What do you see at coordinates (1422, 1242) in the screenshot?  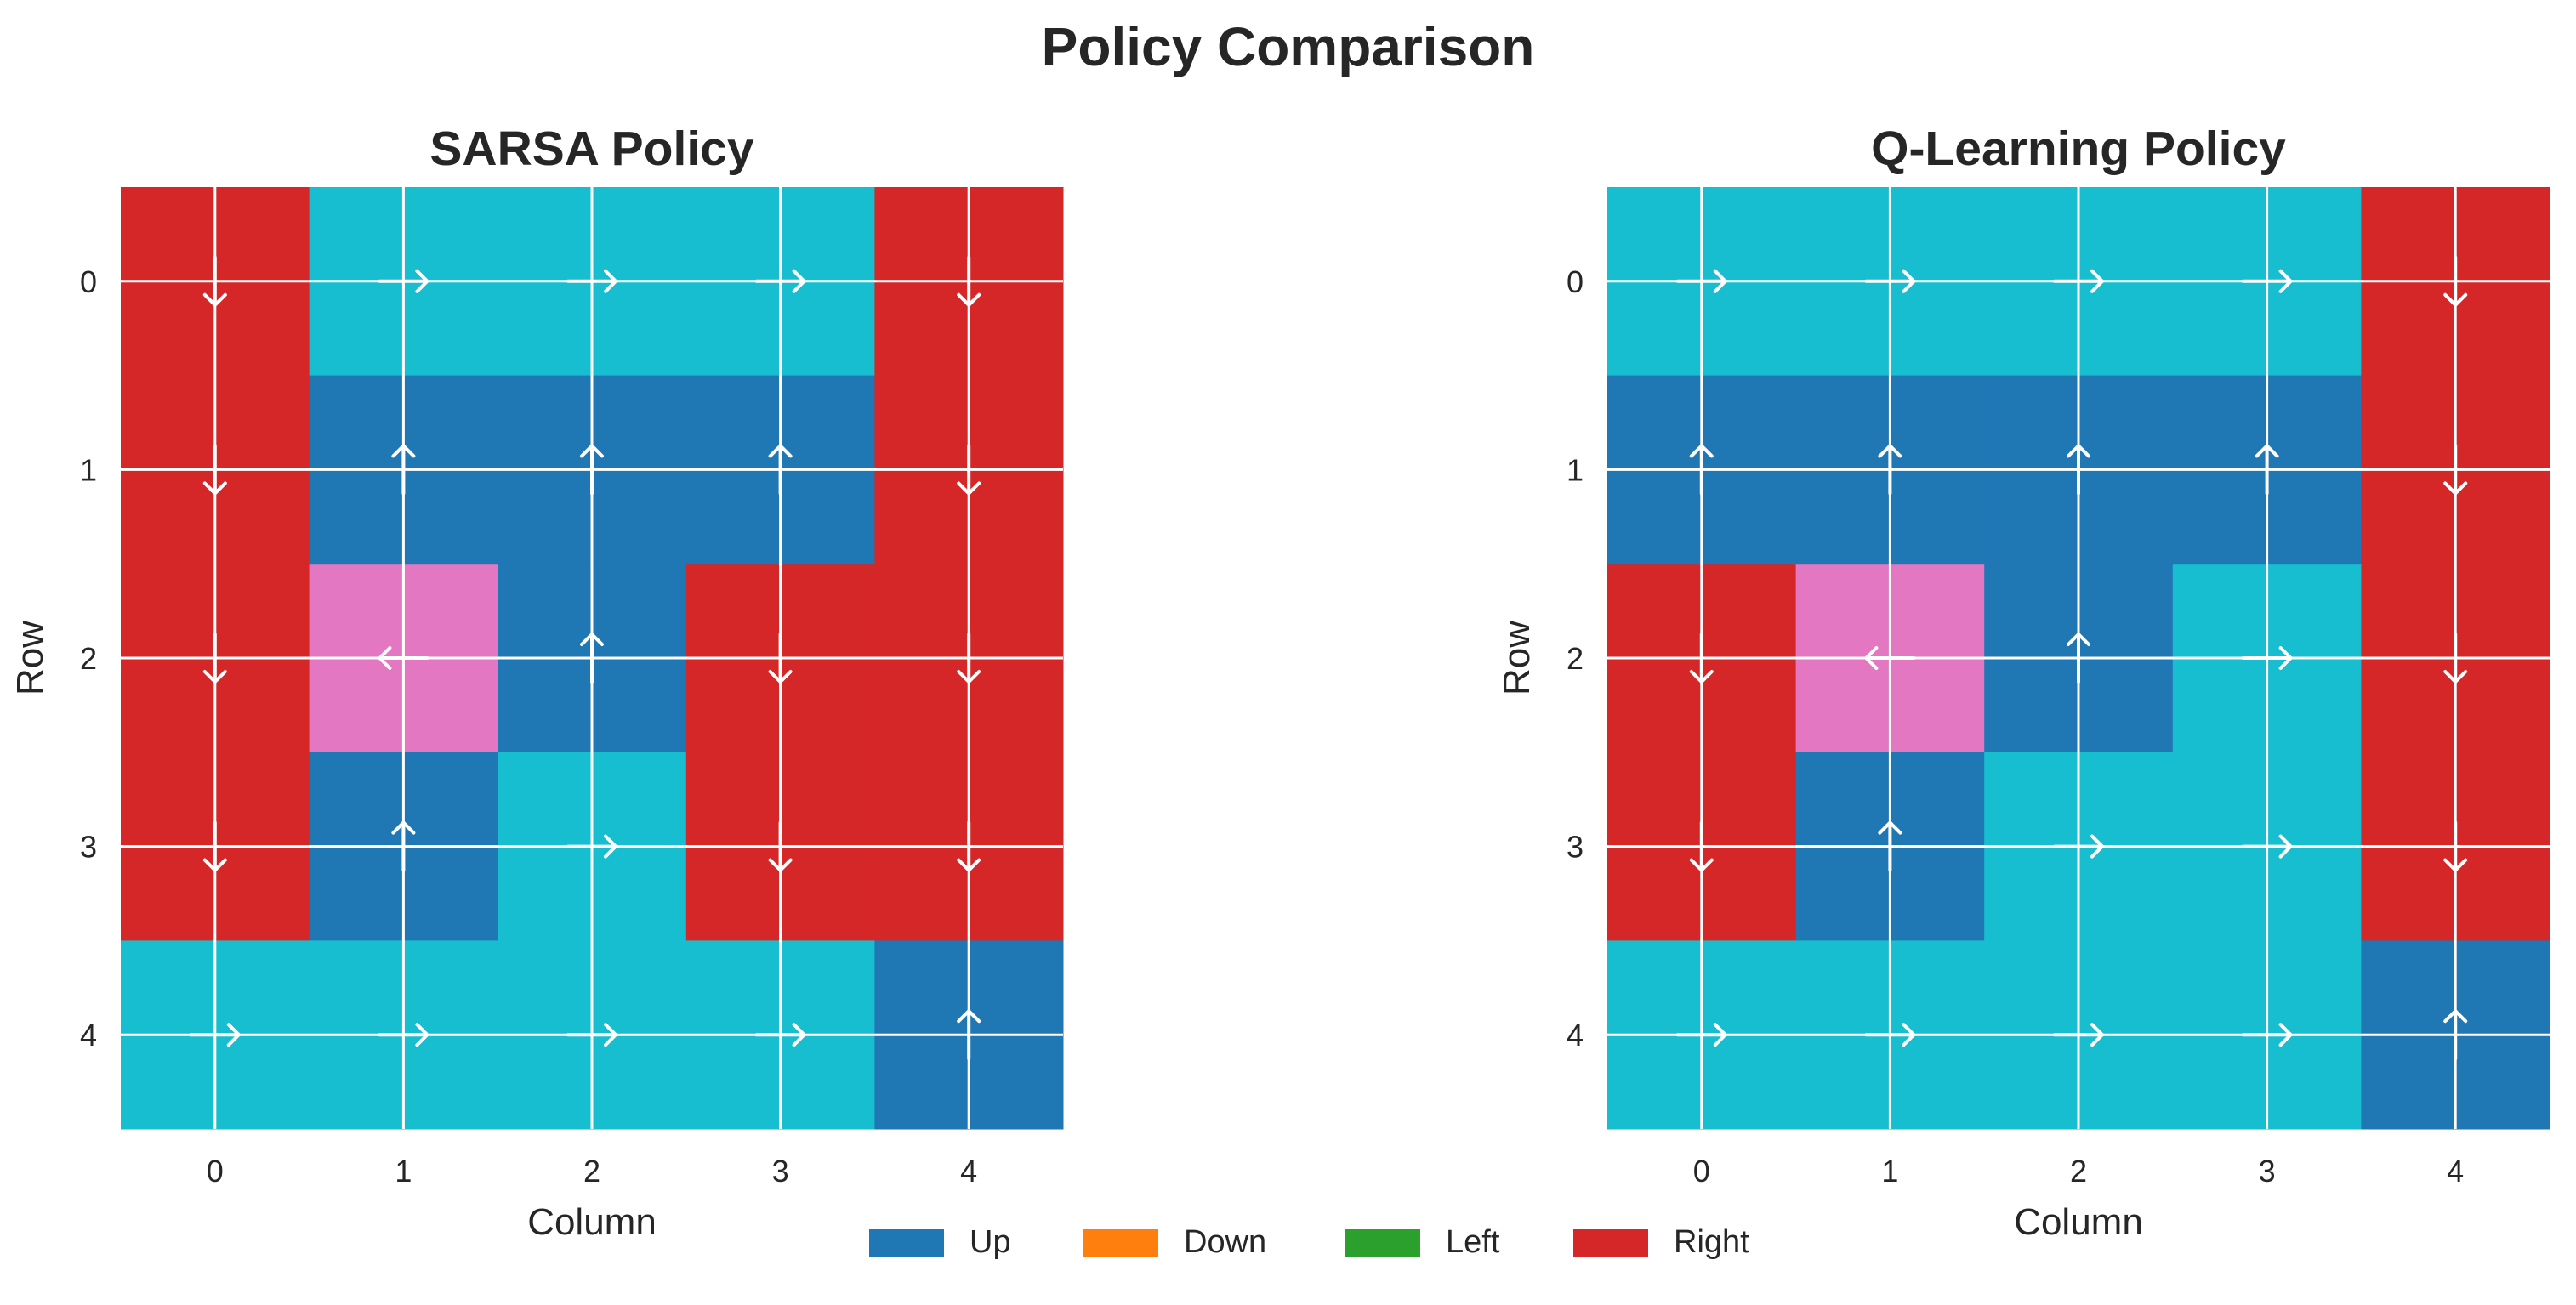 I see `legend-item-left: Left` at bounding box center [1422, 1242].